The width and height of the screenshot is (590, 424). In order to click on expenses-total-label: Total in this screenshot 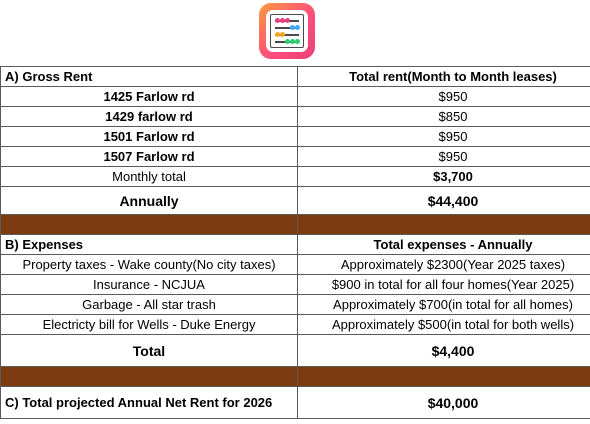, I will do `click(149, 350)`.